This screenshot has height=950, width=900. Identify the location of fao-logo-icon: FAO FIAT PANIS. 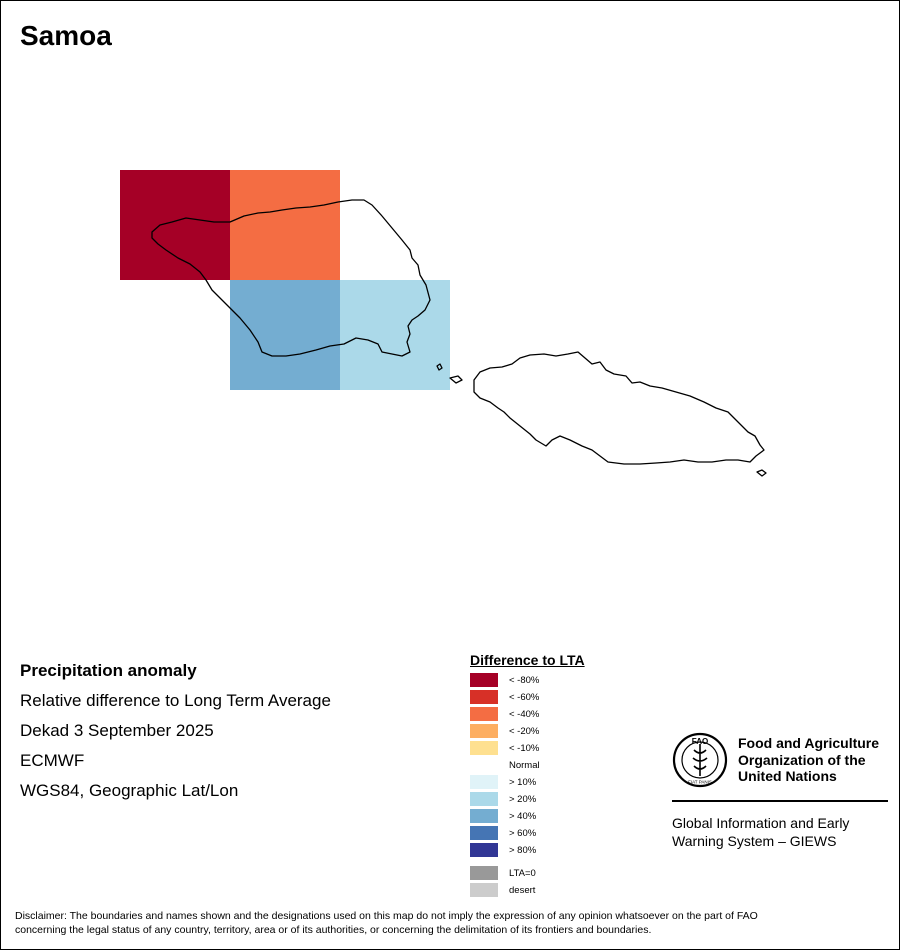
(700, 760).